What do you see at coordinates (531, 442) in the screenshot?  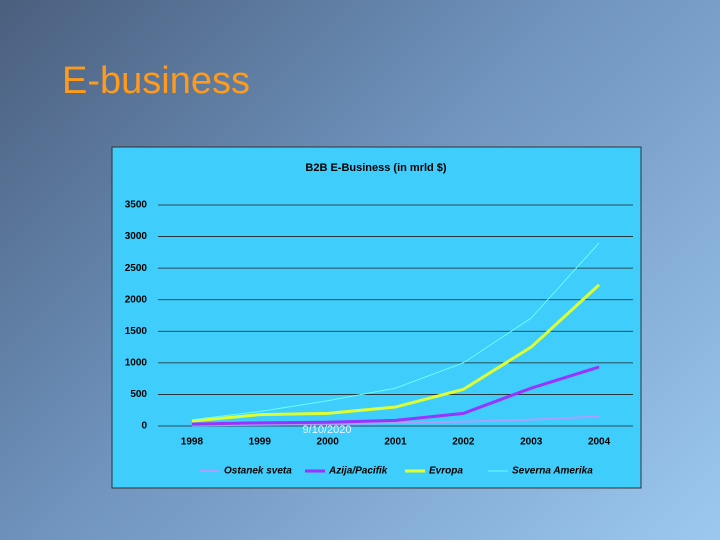 I see `x-tick-label: 2003` at bounding box center [531, 442].